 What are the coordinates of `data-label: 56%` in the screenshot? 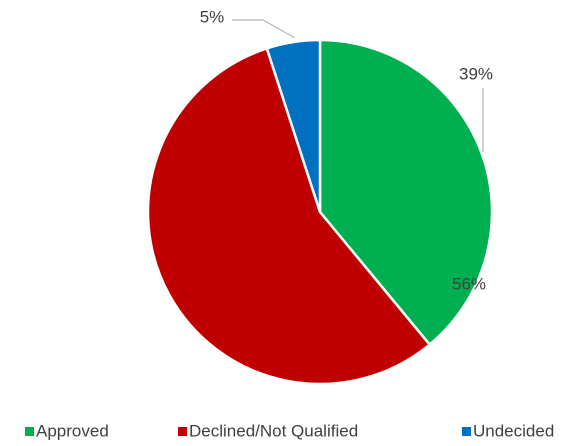 It's located at (469, 283).